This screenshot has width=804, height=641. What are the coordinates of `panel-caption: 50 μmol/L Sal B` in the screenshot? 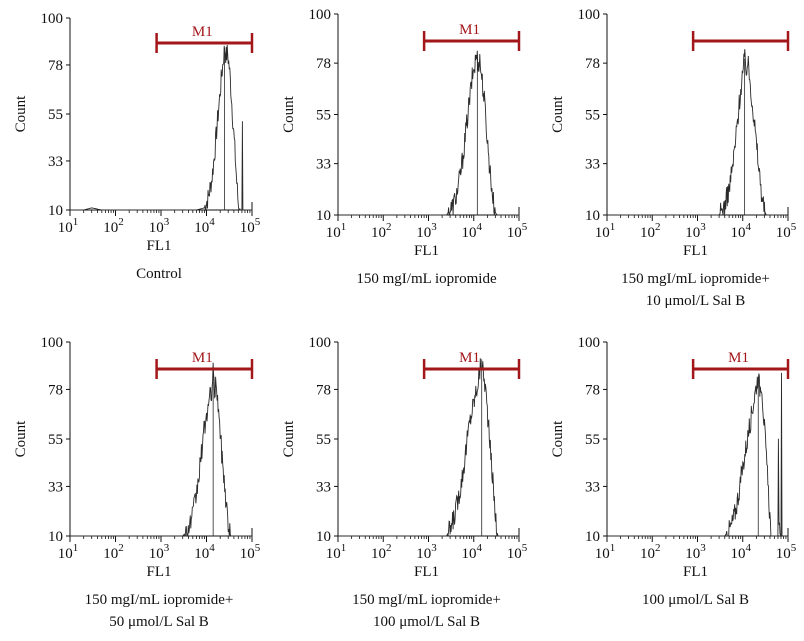 It's located at (159, 622).